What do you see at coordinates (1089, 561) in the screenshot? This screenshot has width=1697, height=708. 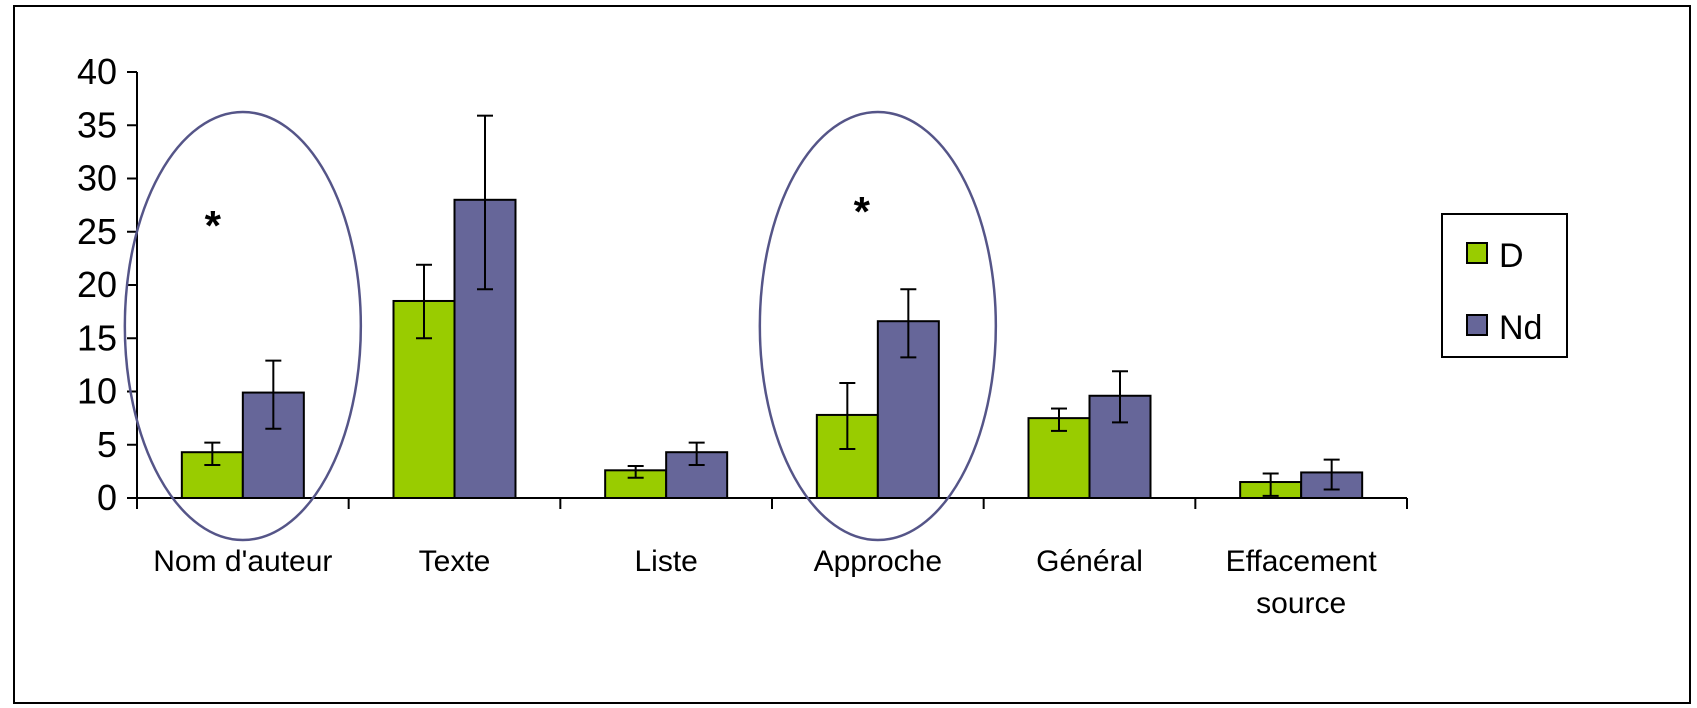 I see `x-tick-label: Général` at bounding box center [1089, 561].